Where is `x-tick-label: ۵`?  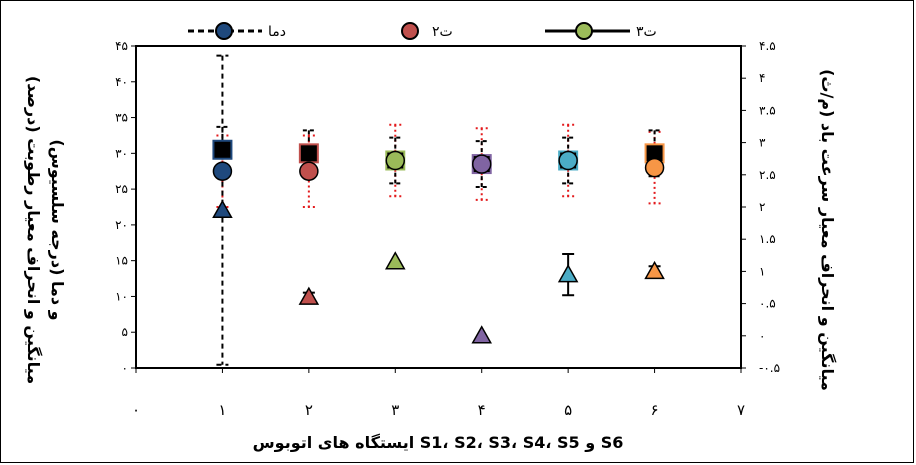 x-tick-label: ۵ is located at coordinates (568, 410).